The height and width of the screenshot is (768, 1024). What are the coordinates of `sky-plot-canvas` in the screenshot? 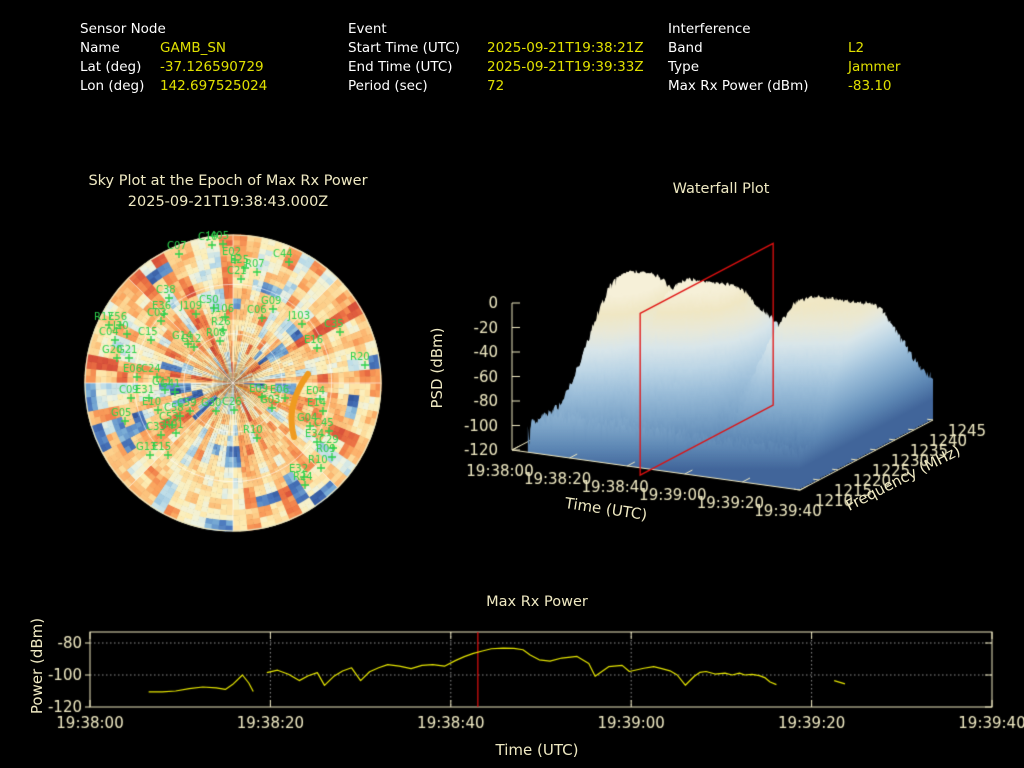 It's located at (235, 384).